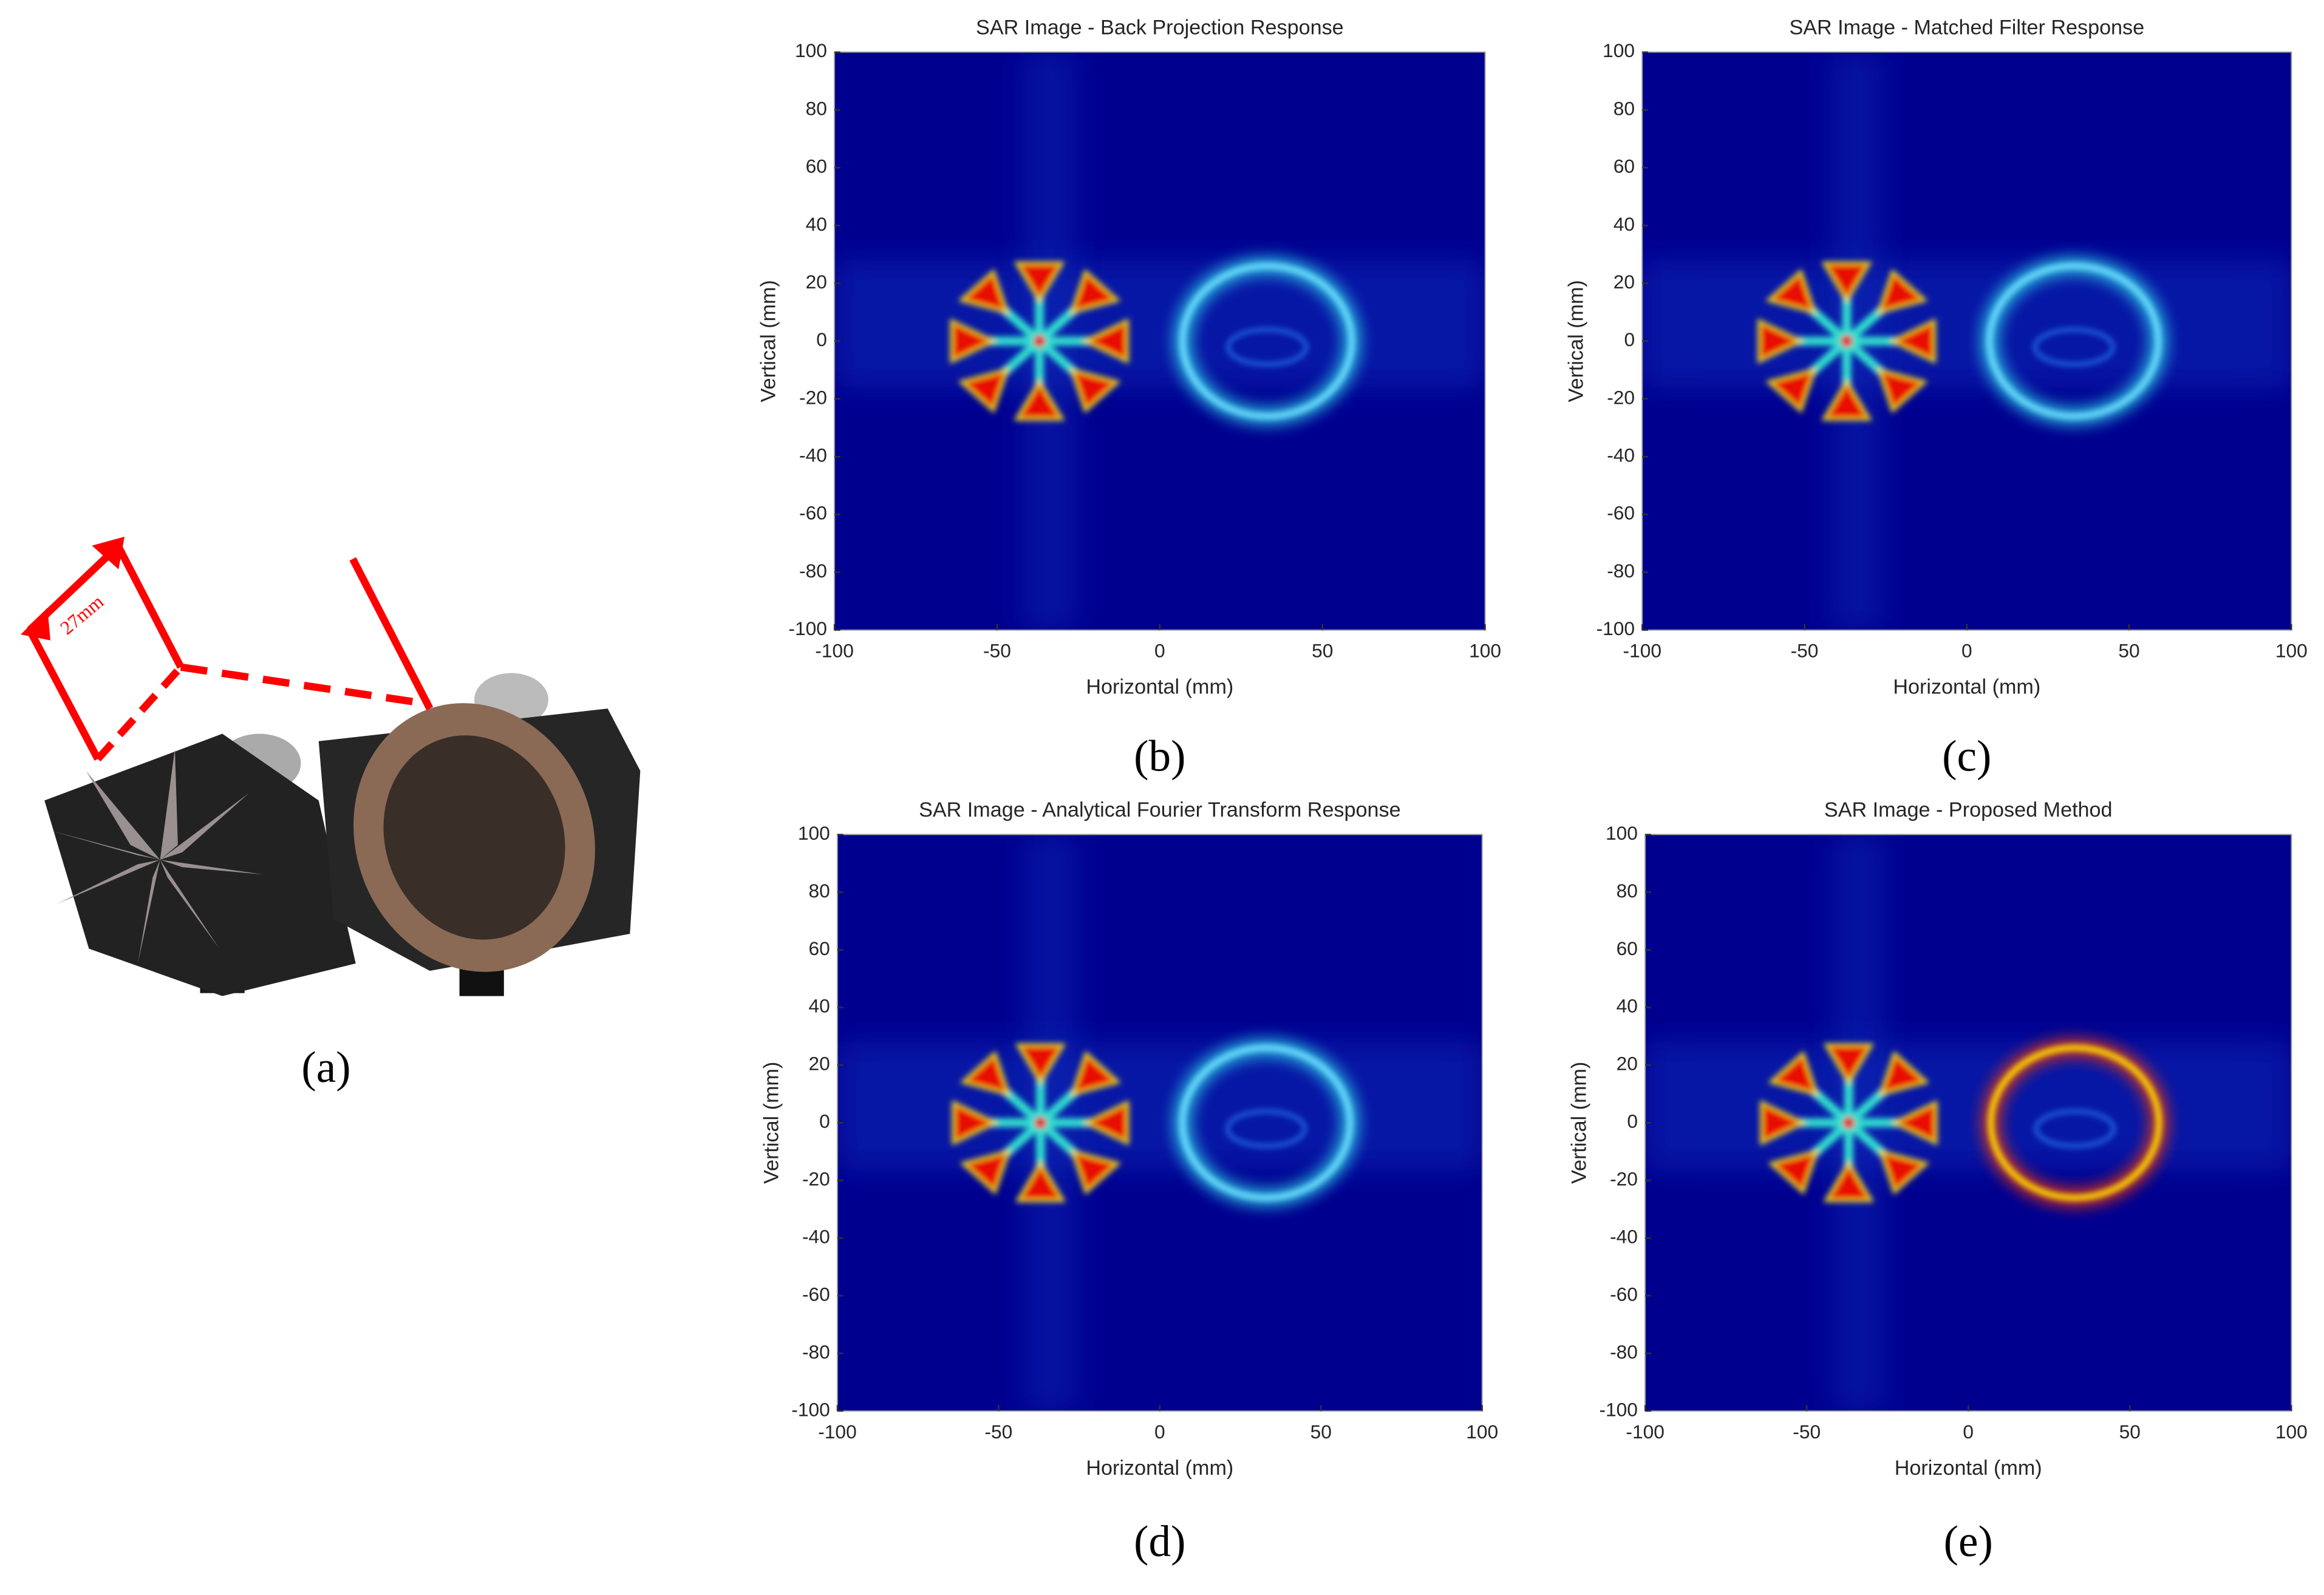 The width and height of the screenshot is (2324, 1595). Describe the element at coordinates (1159, 756) in the screenshot. I see `caption: (b)` at that location.